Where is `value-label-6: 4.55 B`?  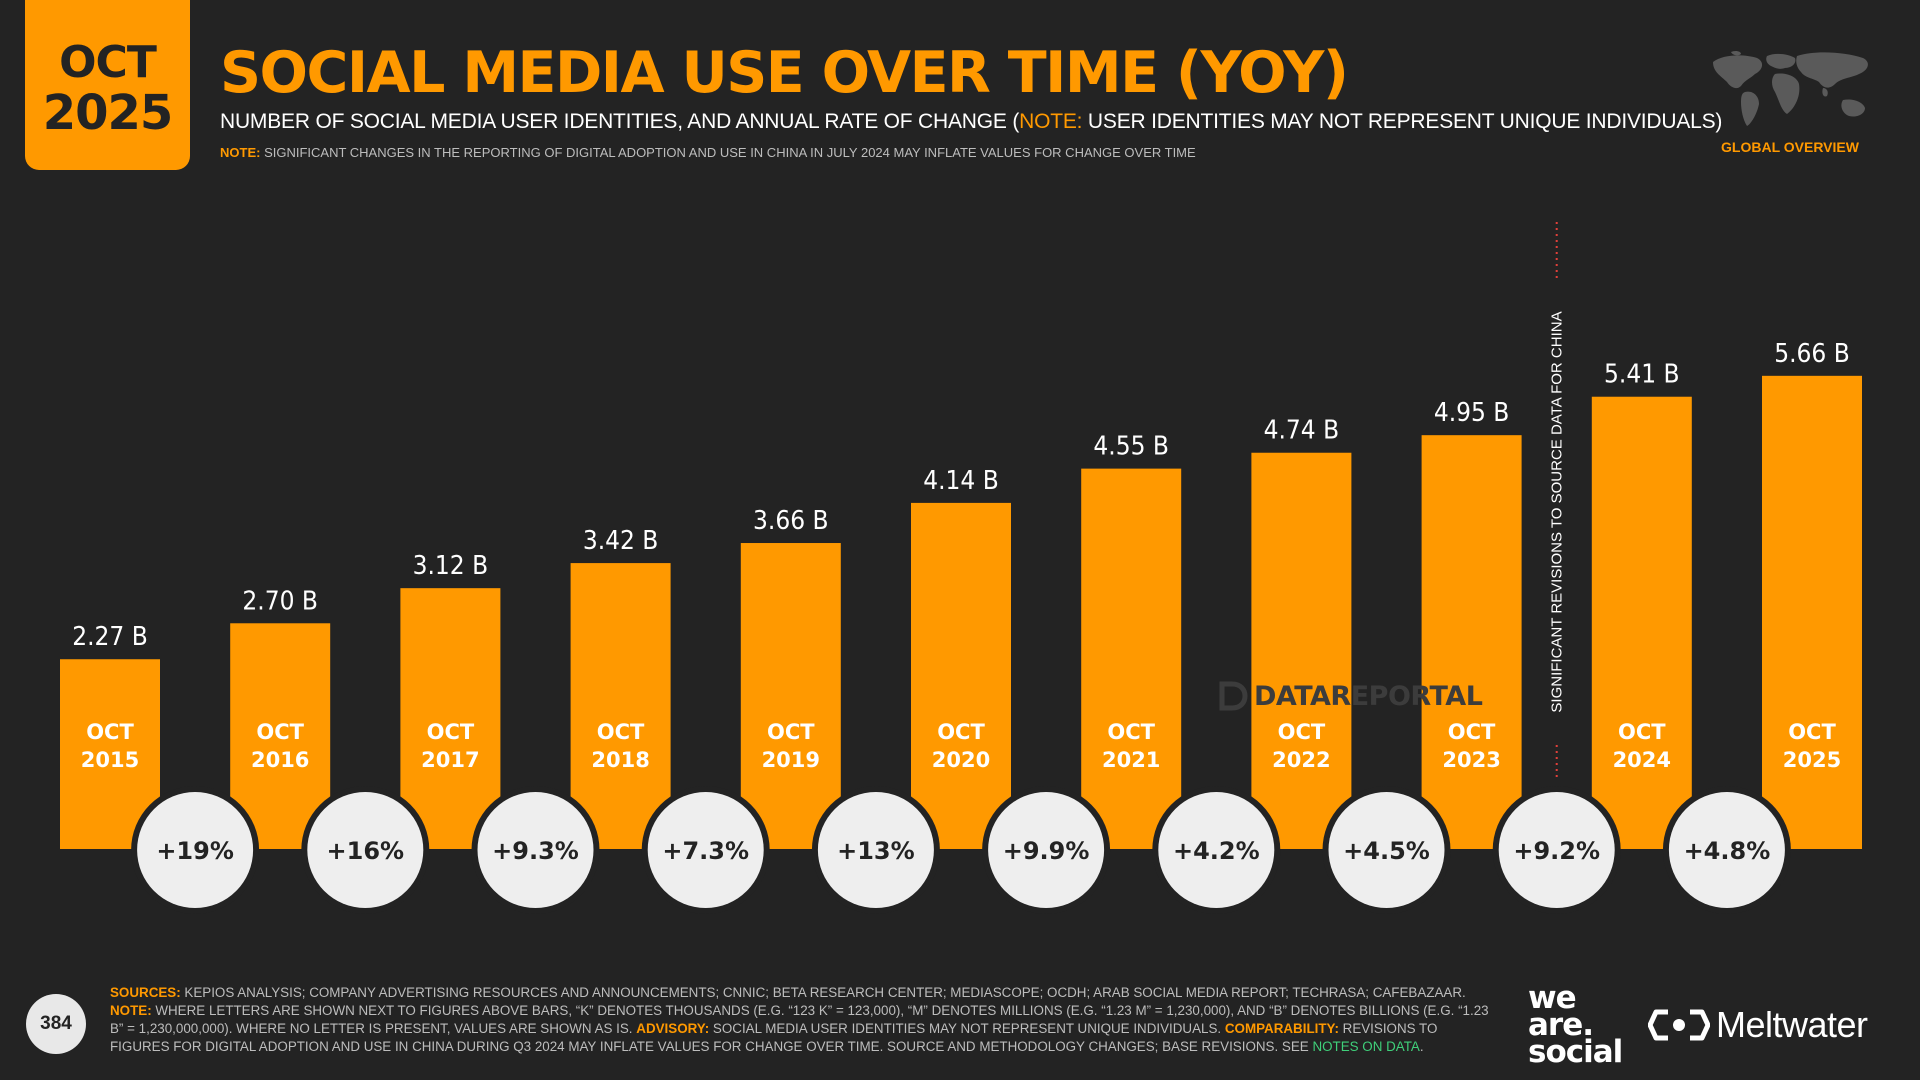
value-label-6: 4.55 B is located at coordinates (1131, 447).